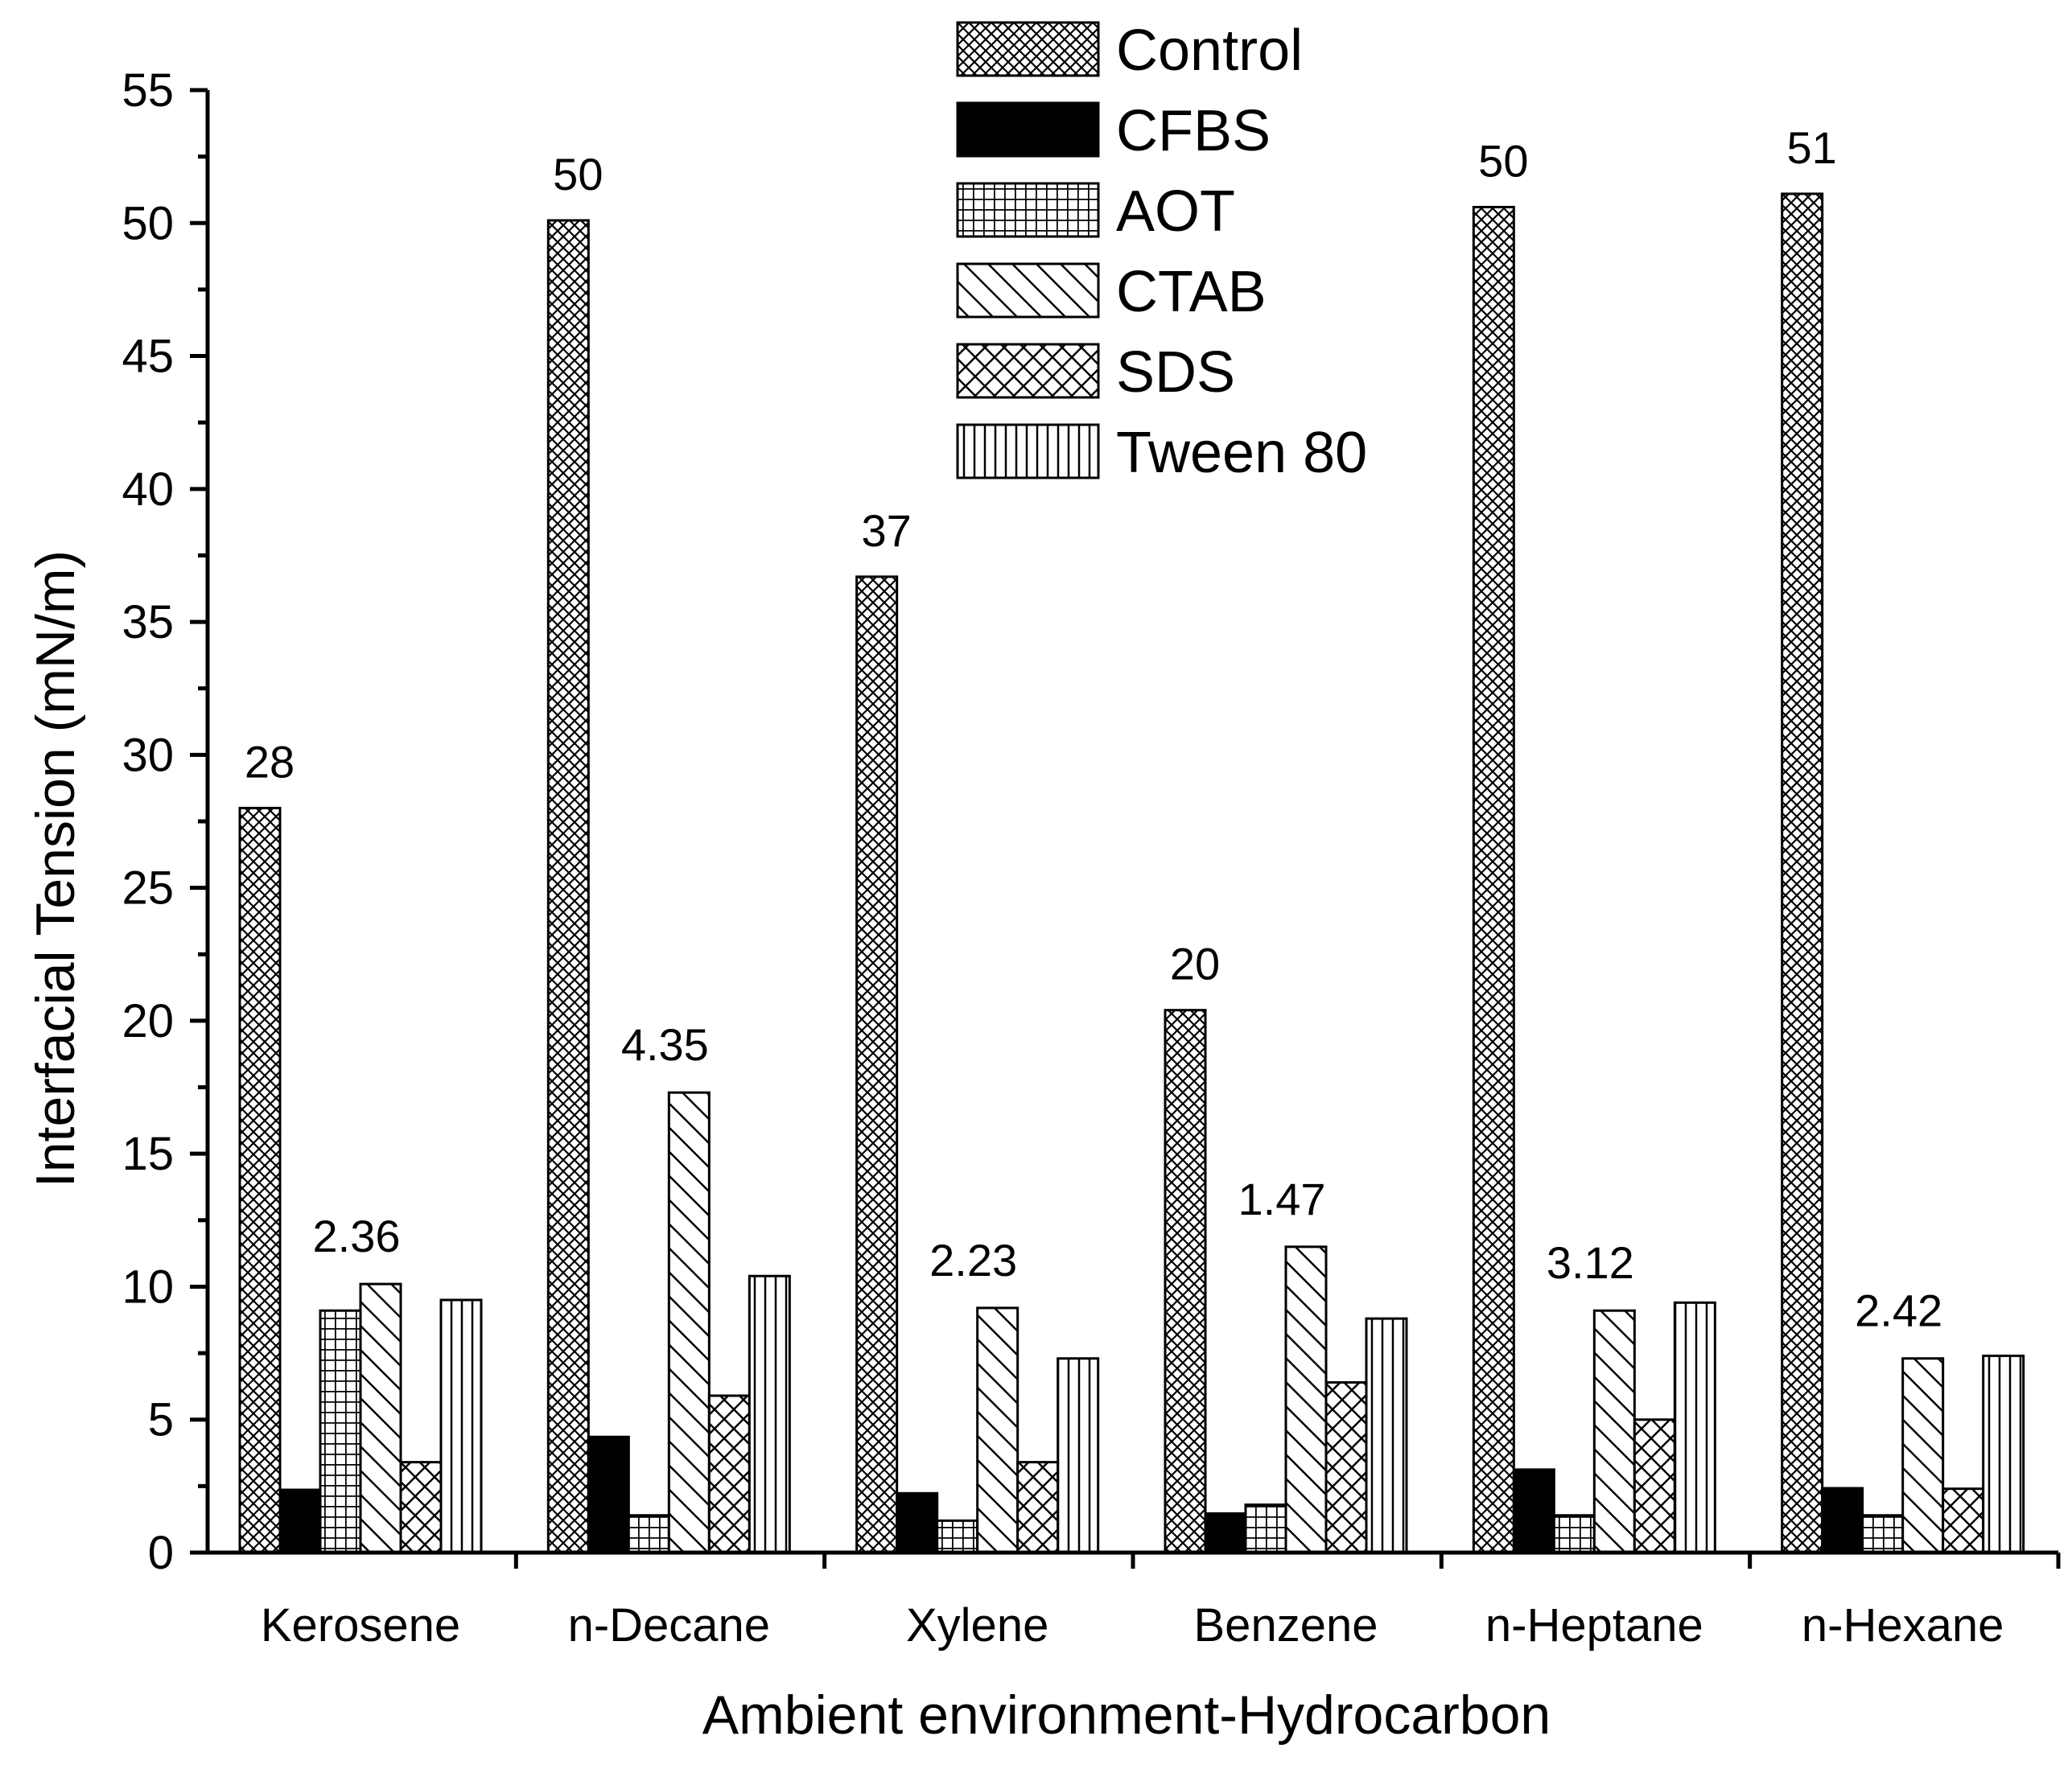 The height and width of the screenshot is (1773, 2072). What do you see at coordinates (669, 1625) in the screenshot?
I see `x-category-label: n-Decane` at bounding box center [669, 1625].